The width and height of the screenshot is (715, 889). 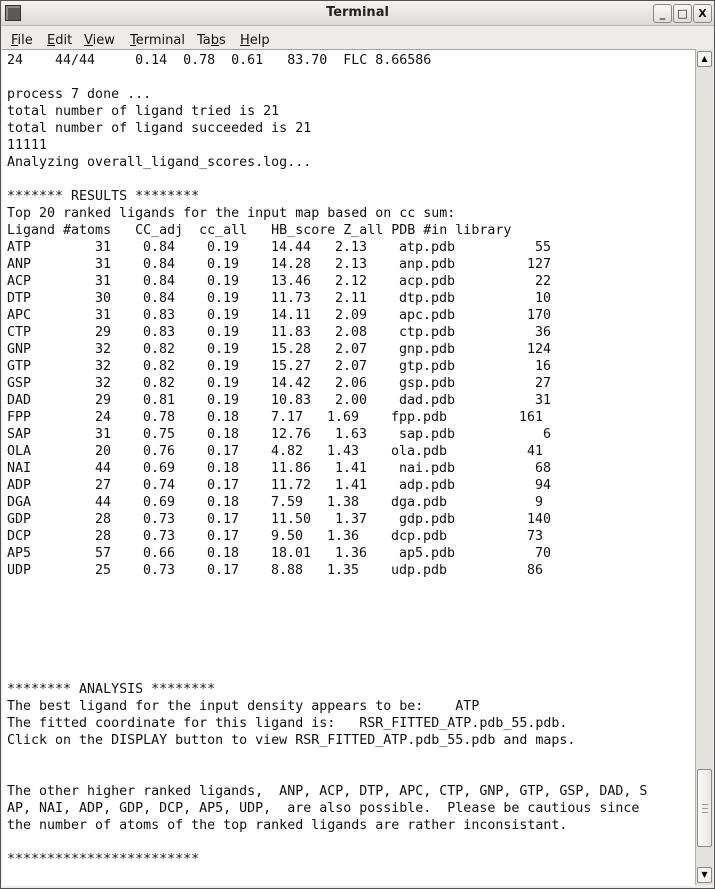 I want to click on scroll-up-button: ▲, so click(x=704, y=59).